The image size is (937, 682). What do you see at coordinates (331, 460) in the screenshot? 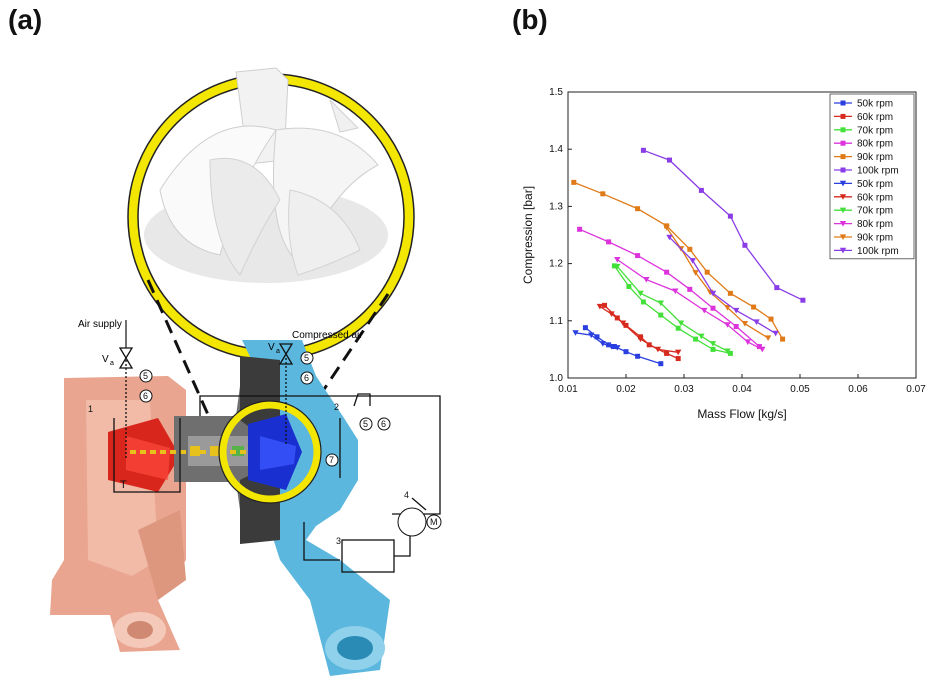
I see `svg-text: 7` at bounding box center [331, 460].